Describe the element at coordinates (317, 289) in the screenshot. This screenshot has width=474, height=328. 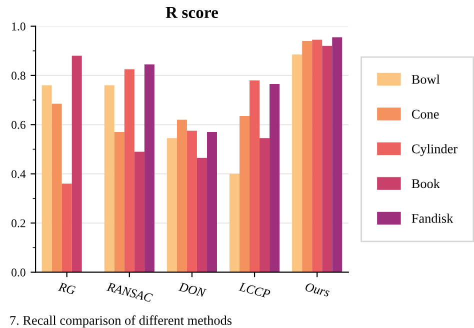
I see `x-tick-label: Ours` at that location.